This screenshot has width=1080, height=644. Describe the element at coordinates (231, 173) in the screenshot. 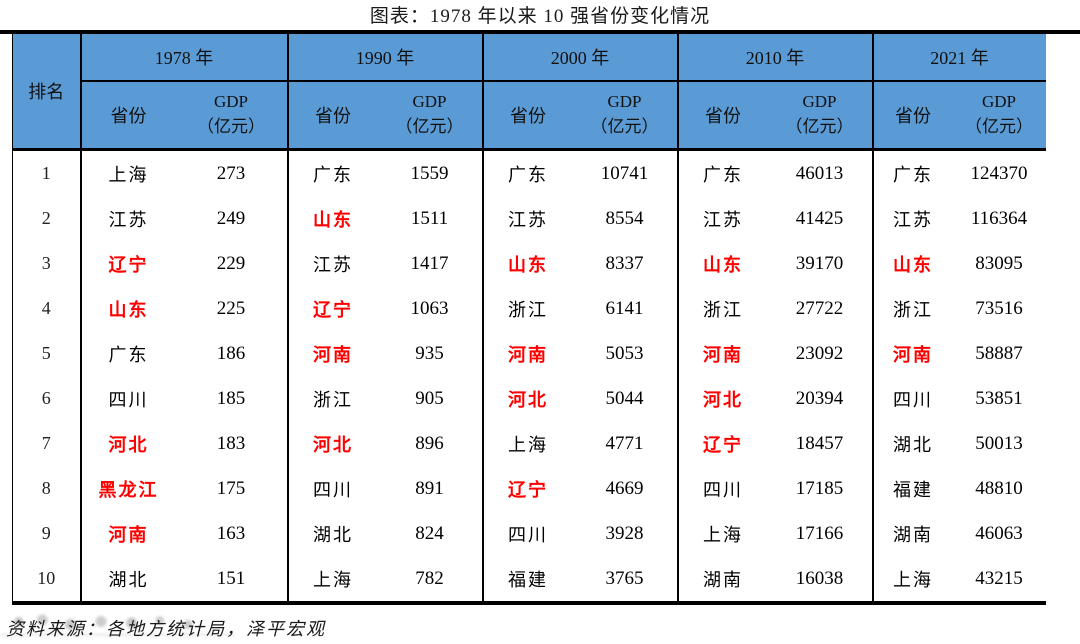

I see `gdp-cell: 273` at that location.